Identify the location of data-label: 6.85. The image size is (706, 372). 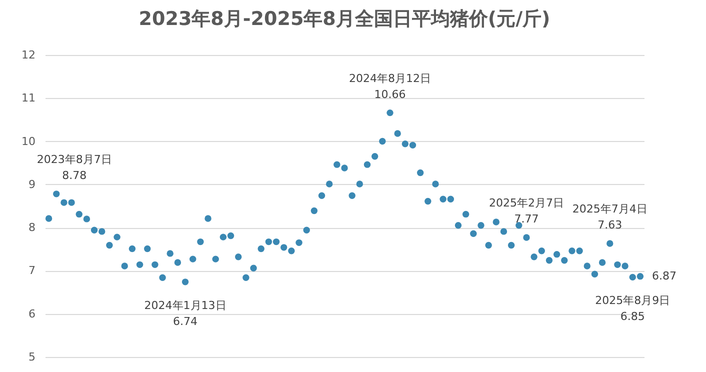
(632, 317).